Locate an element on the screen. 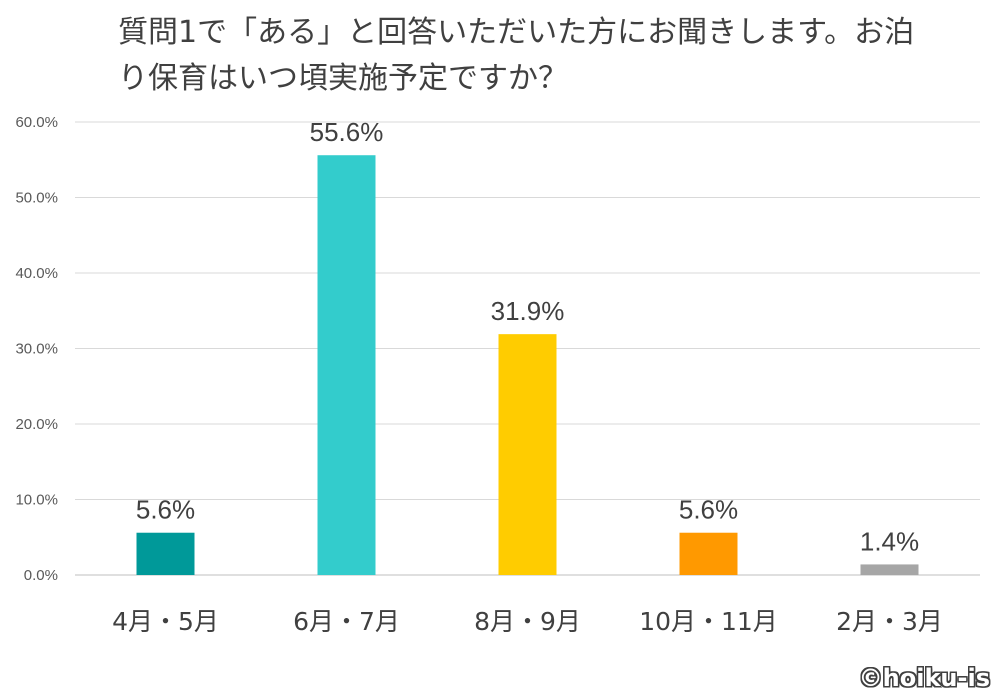 The image size is (1000, 700). y-tick-label: 20.0% is located at coordinates (36, 424).